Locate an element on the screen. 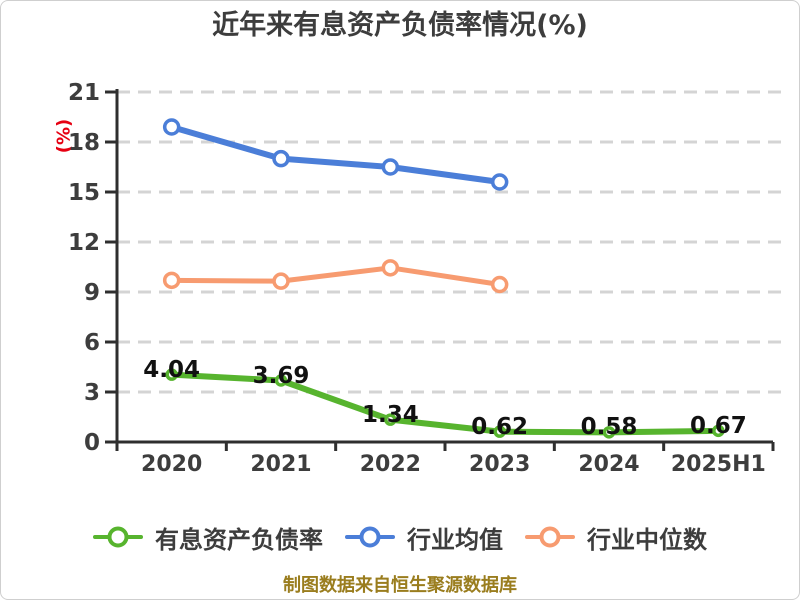 The width and height of the screenshot is (800, 601). point-label: 3.69 is located at coordinates (281, 375).